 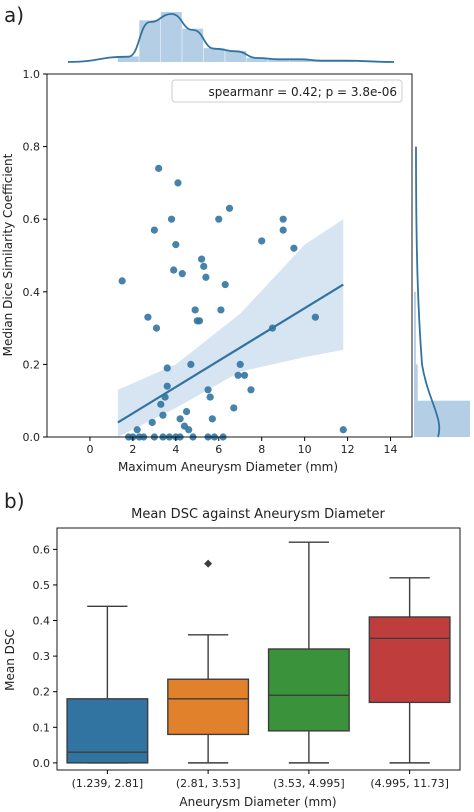 I want to click on top-kde-curve, so click(x=231, y=38).